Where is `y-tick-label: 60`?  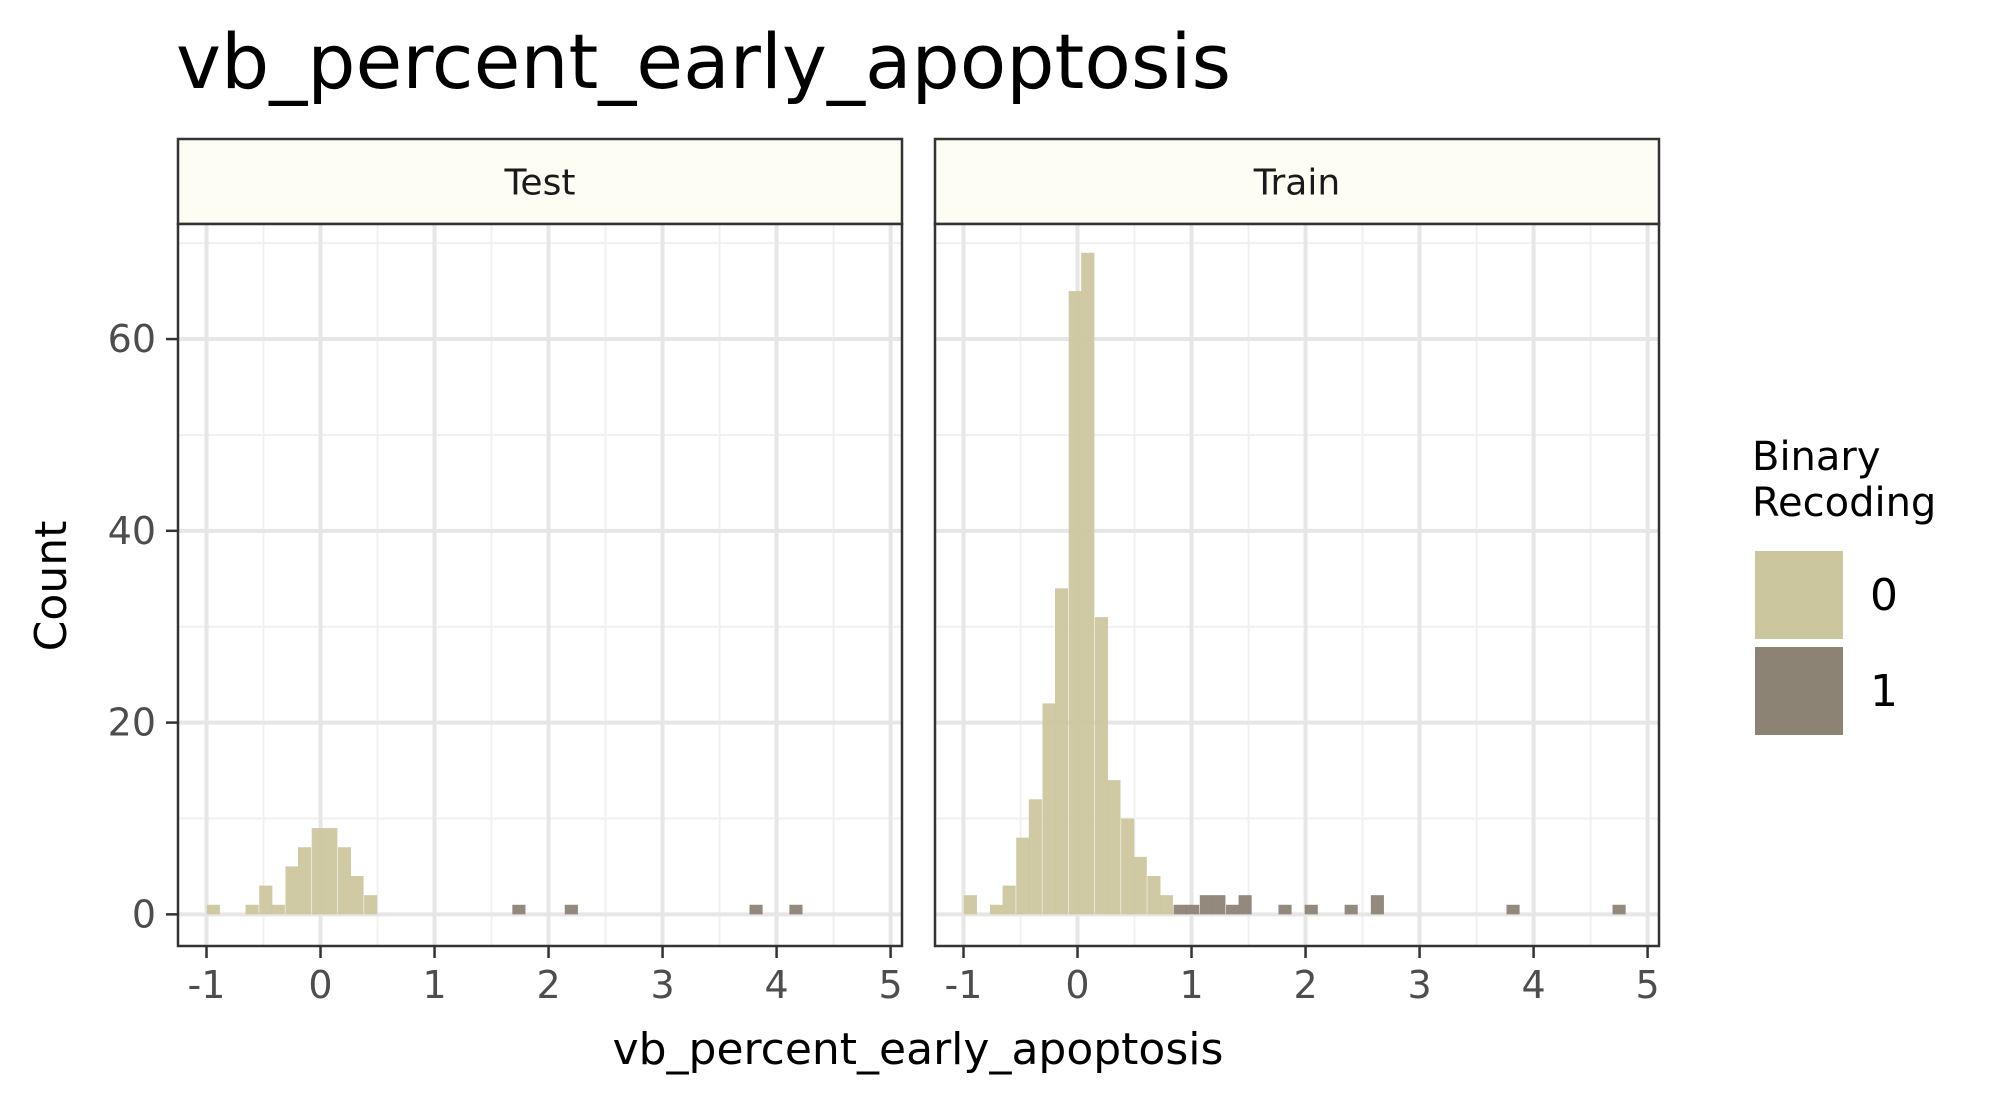
y-tick-label: 60 is located at coordinates (132, 339).